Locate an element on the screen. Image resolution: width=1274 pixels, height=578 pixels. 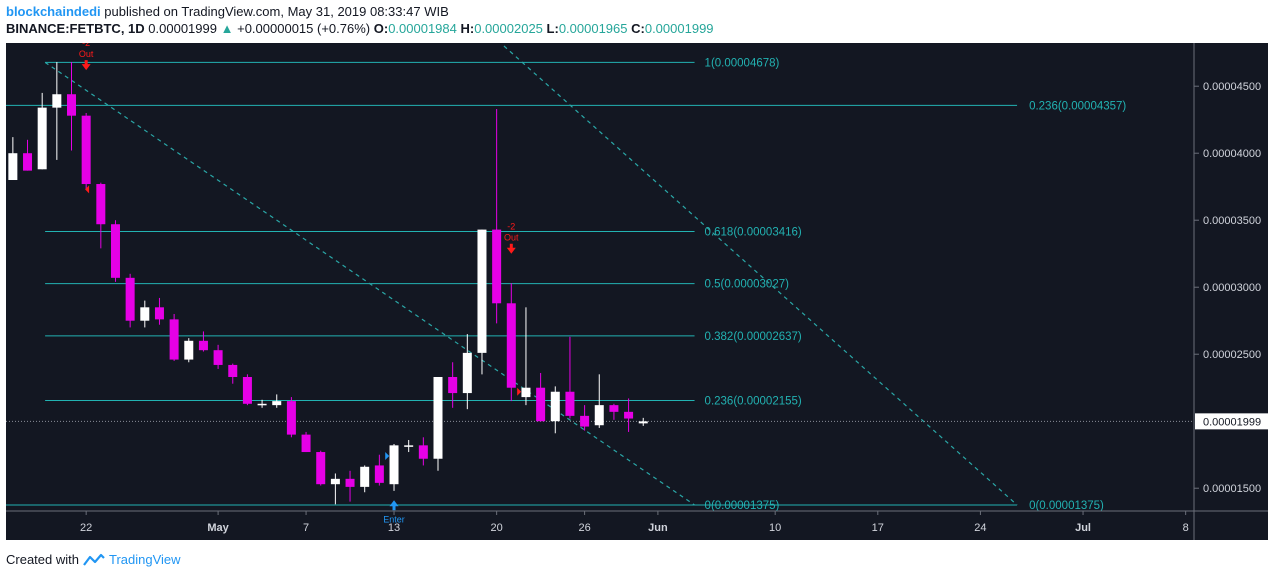
x-tick-label: 7 is located at coordinates (306, 528).